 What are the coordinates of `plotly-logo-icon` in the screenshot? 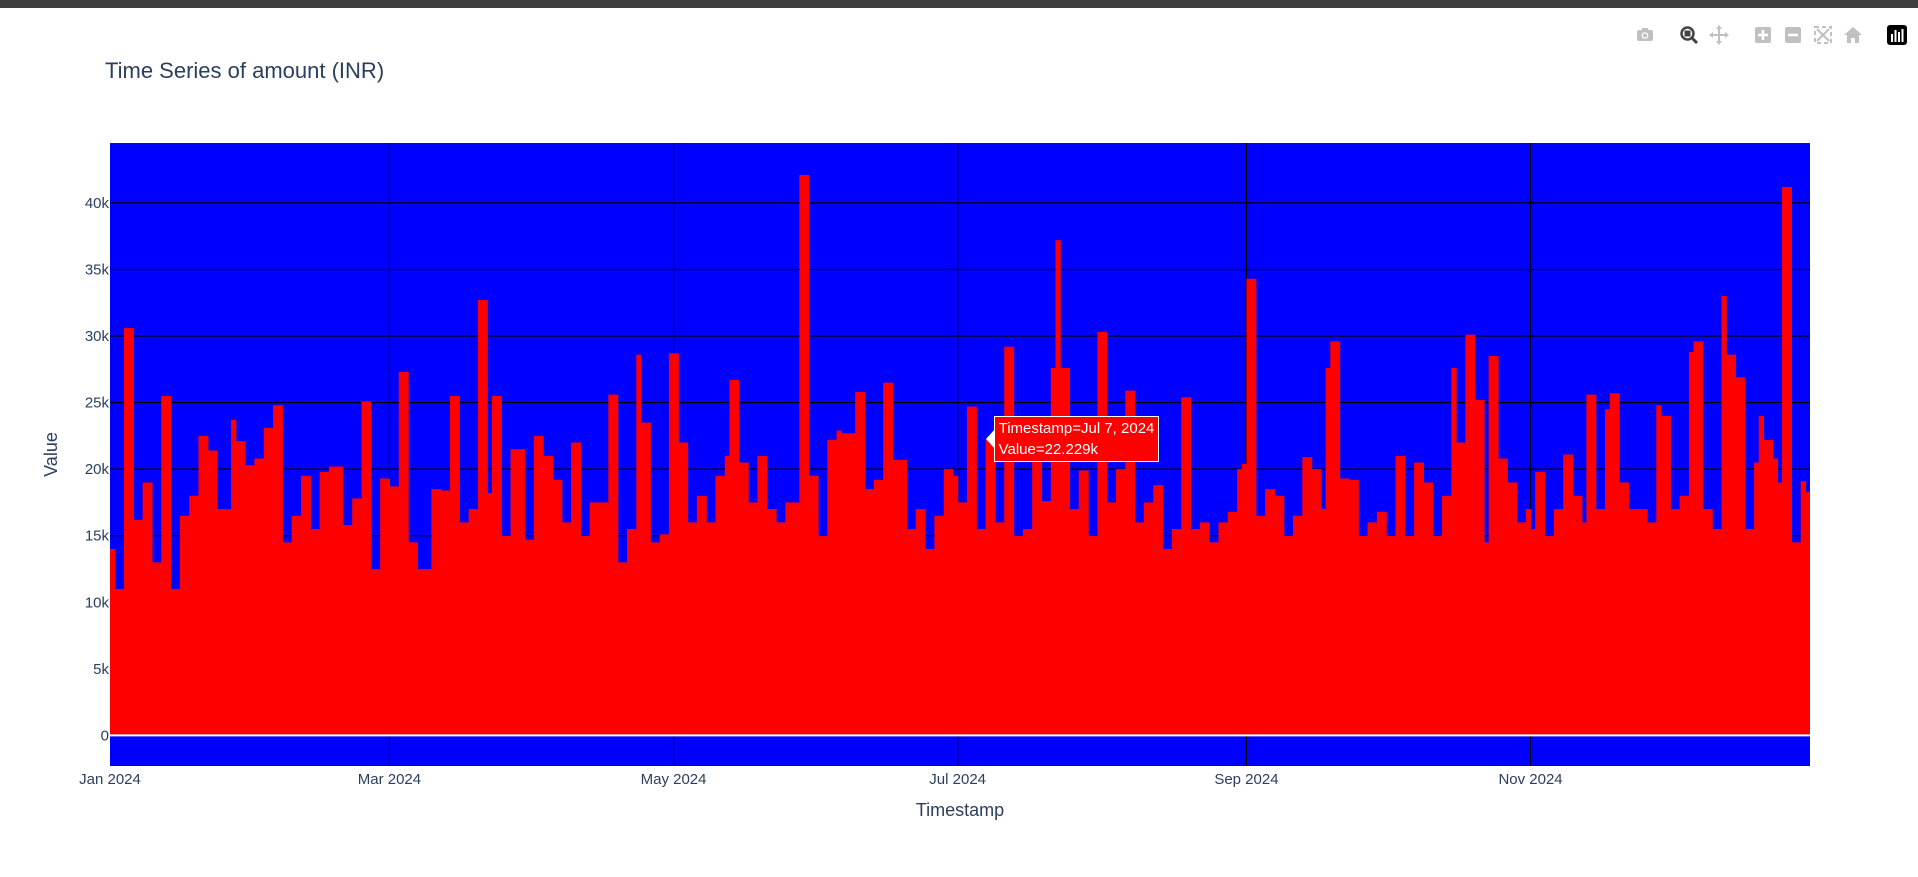 It's located at (1897, 35).